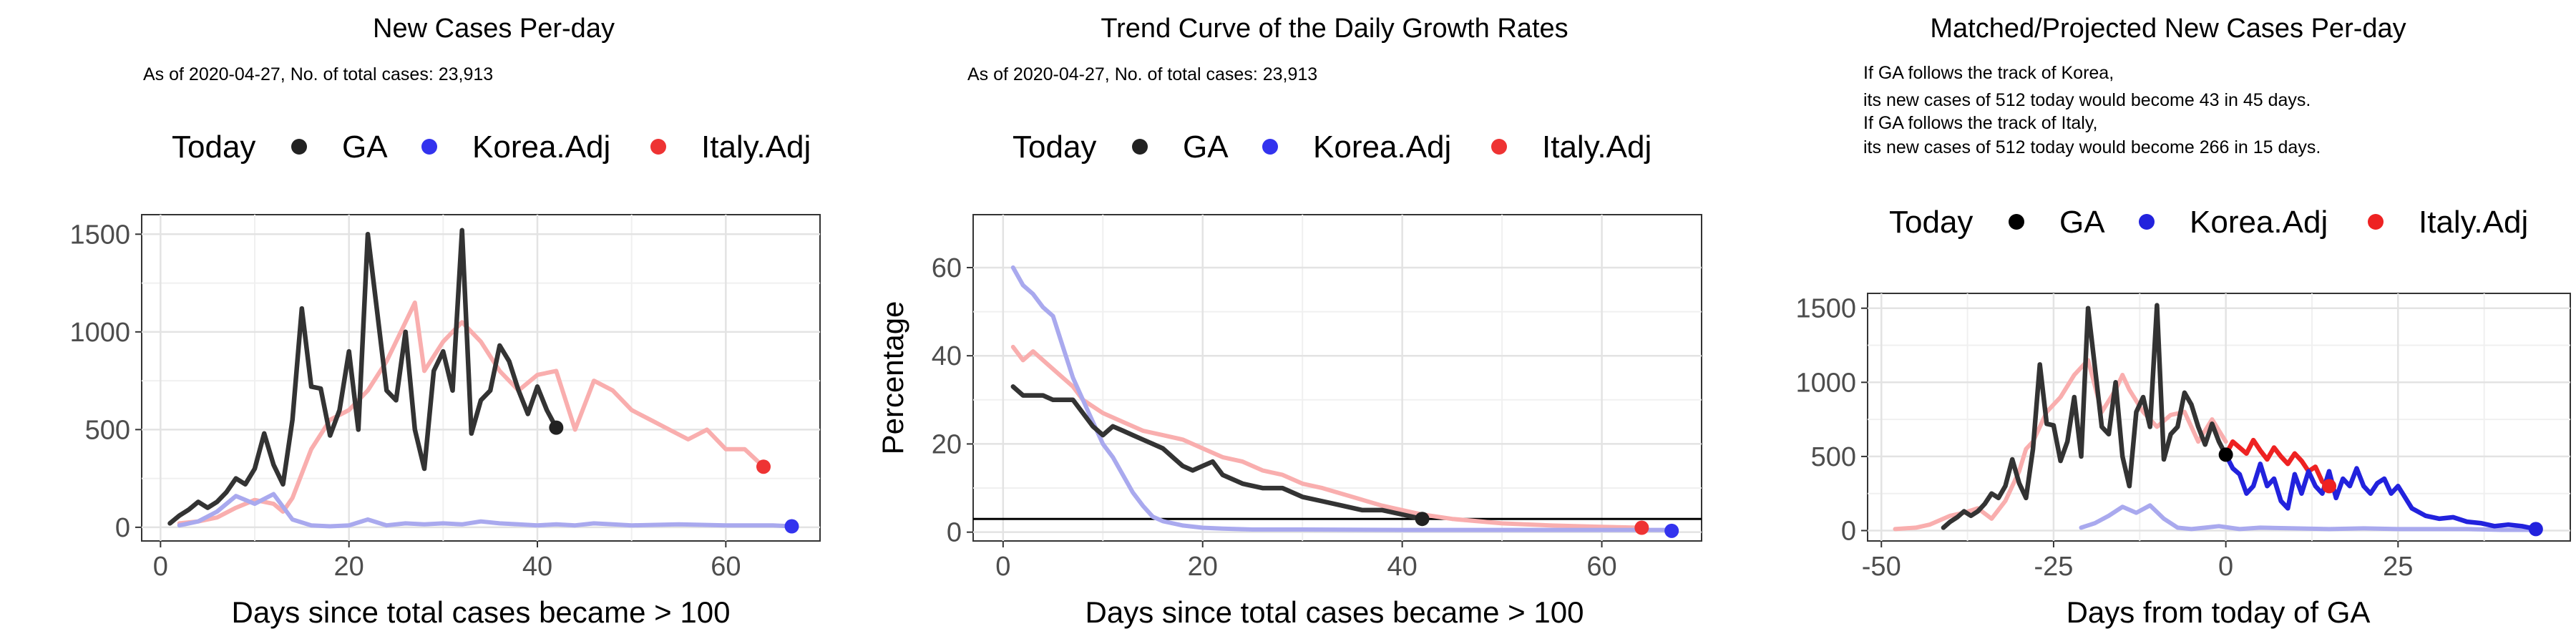  What do you see at coordinates (1980, 123) in the screenshot?
I see `chart-subtitle-line: If GA follows the track of Italy,` at bounding box center [1980, 123].